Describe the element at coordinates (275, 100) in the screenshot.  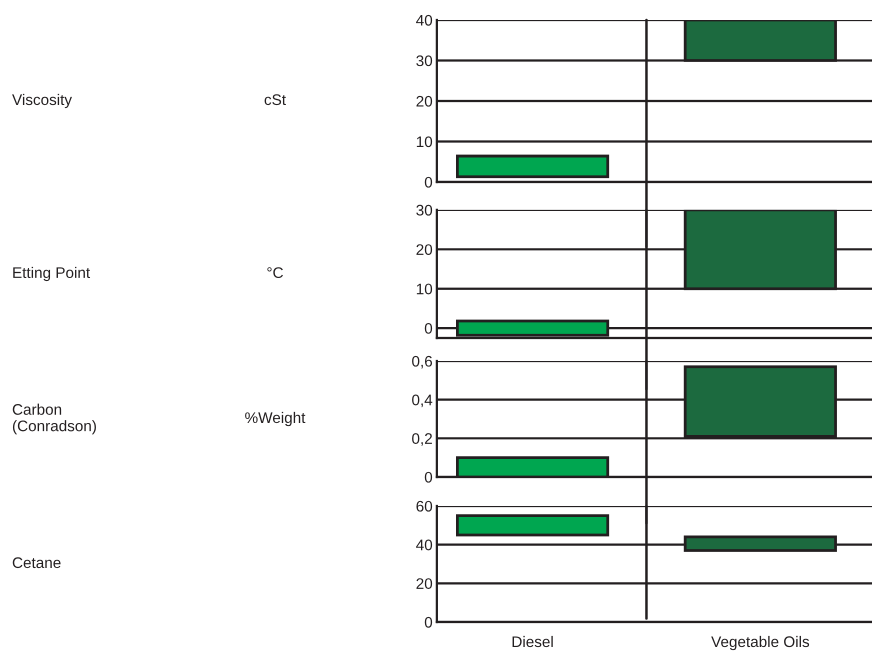
I see `text: cSt` at that location.